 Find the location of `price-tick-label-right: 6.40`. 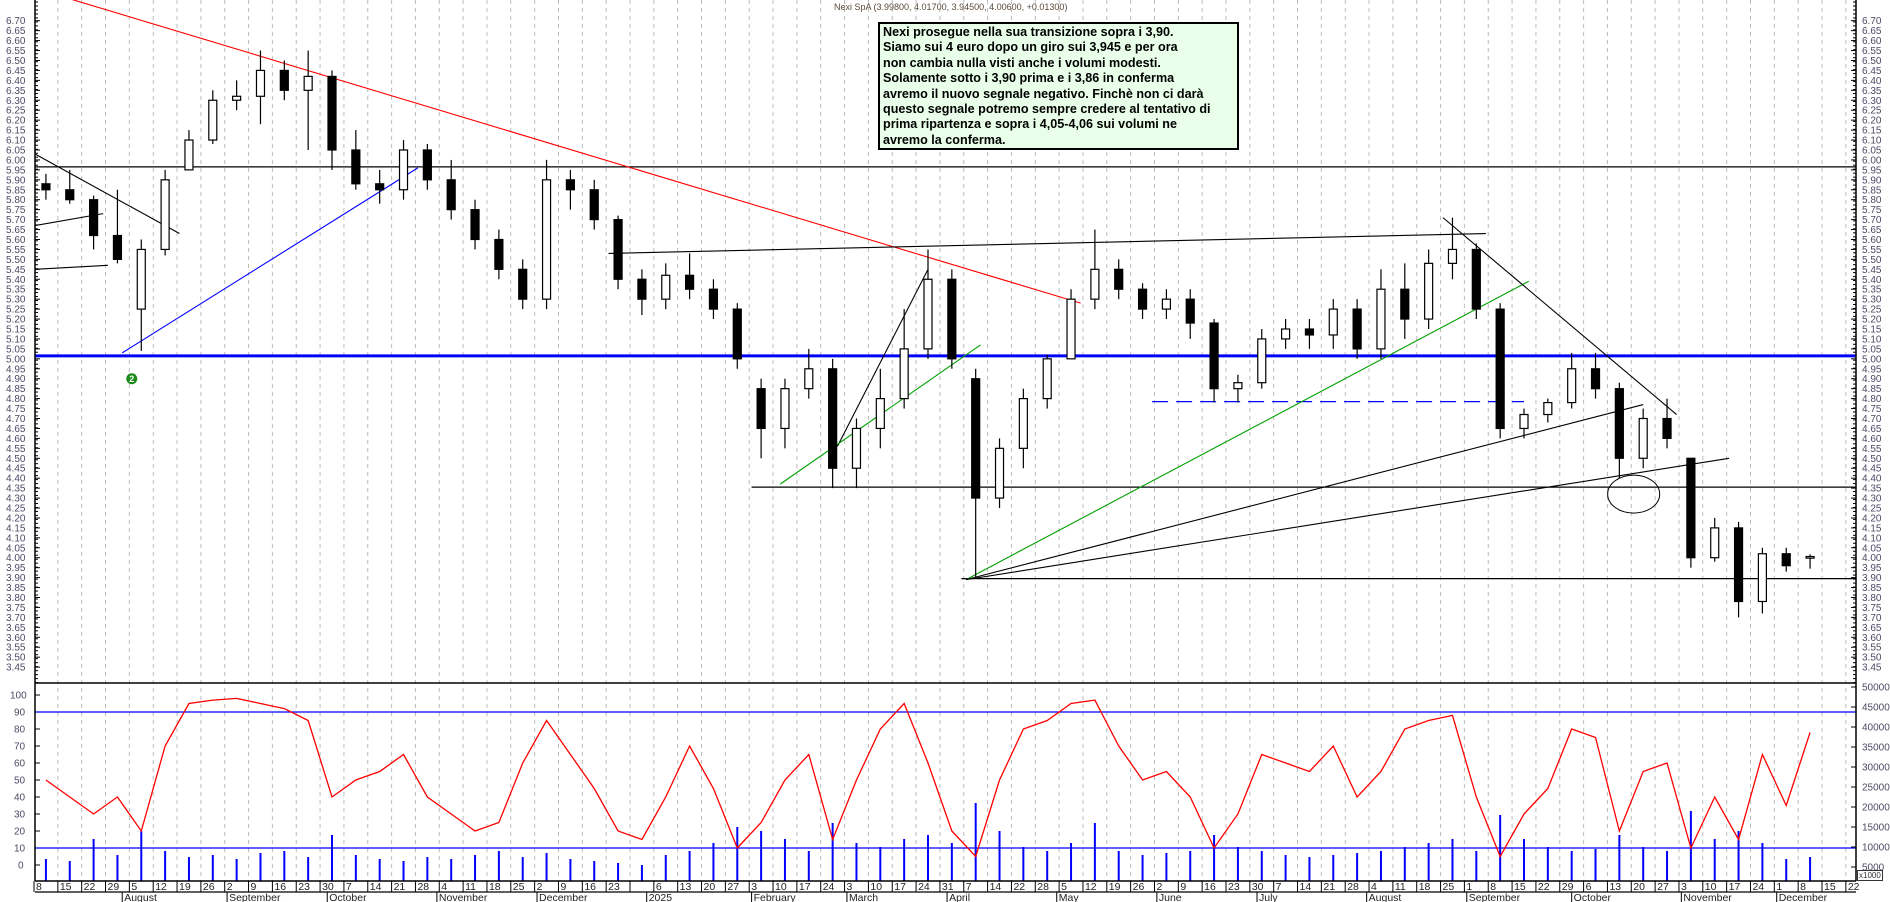

price-tick-label-right: 6.40 is located at coordinates (1872, 81).